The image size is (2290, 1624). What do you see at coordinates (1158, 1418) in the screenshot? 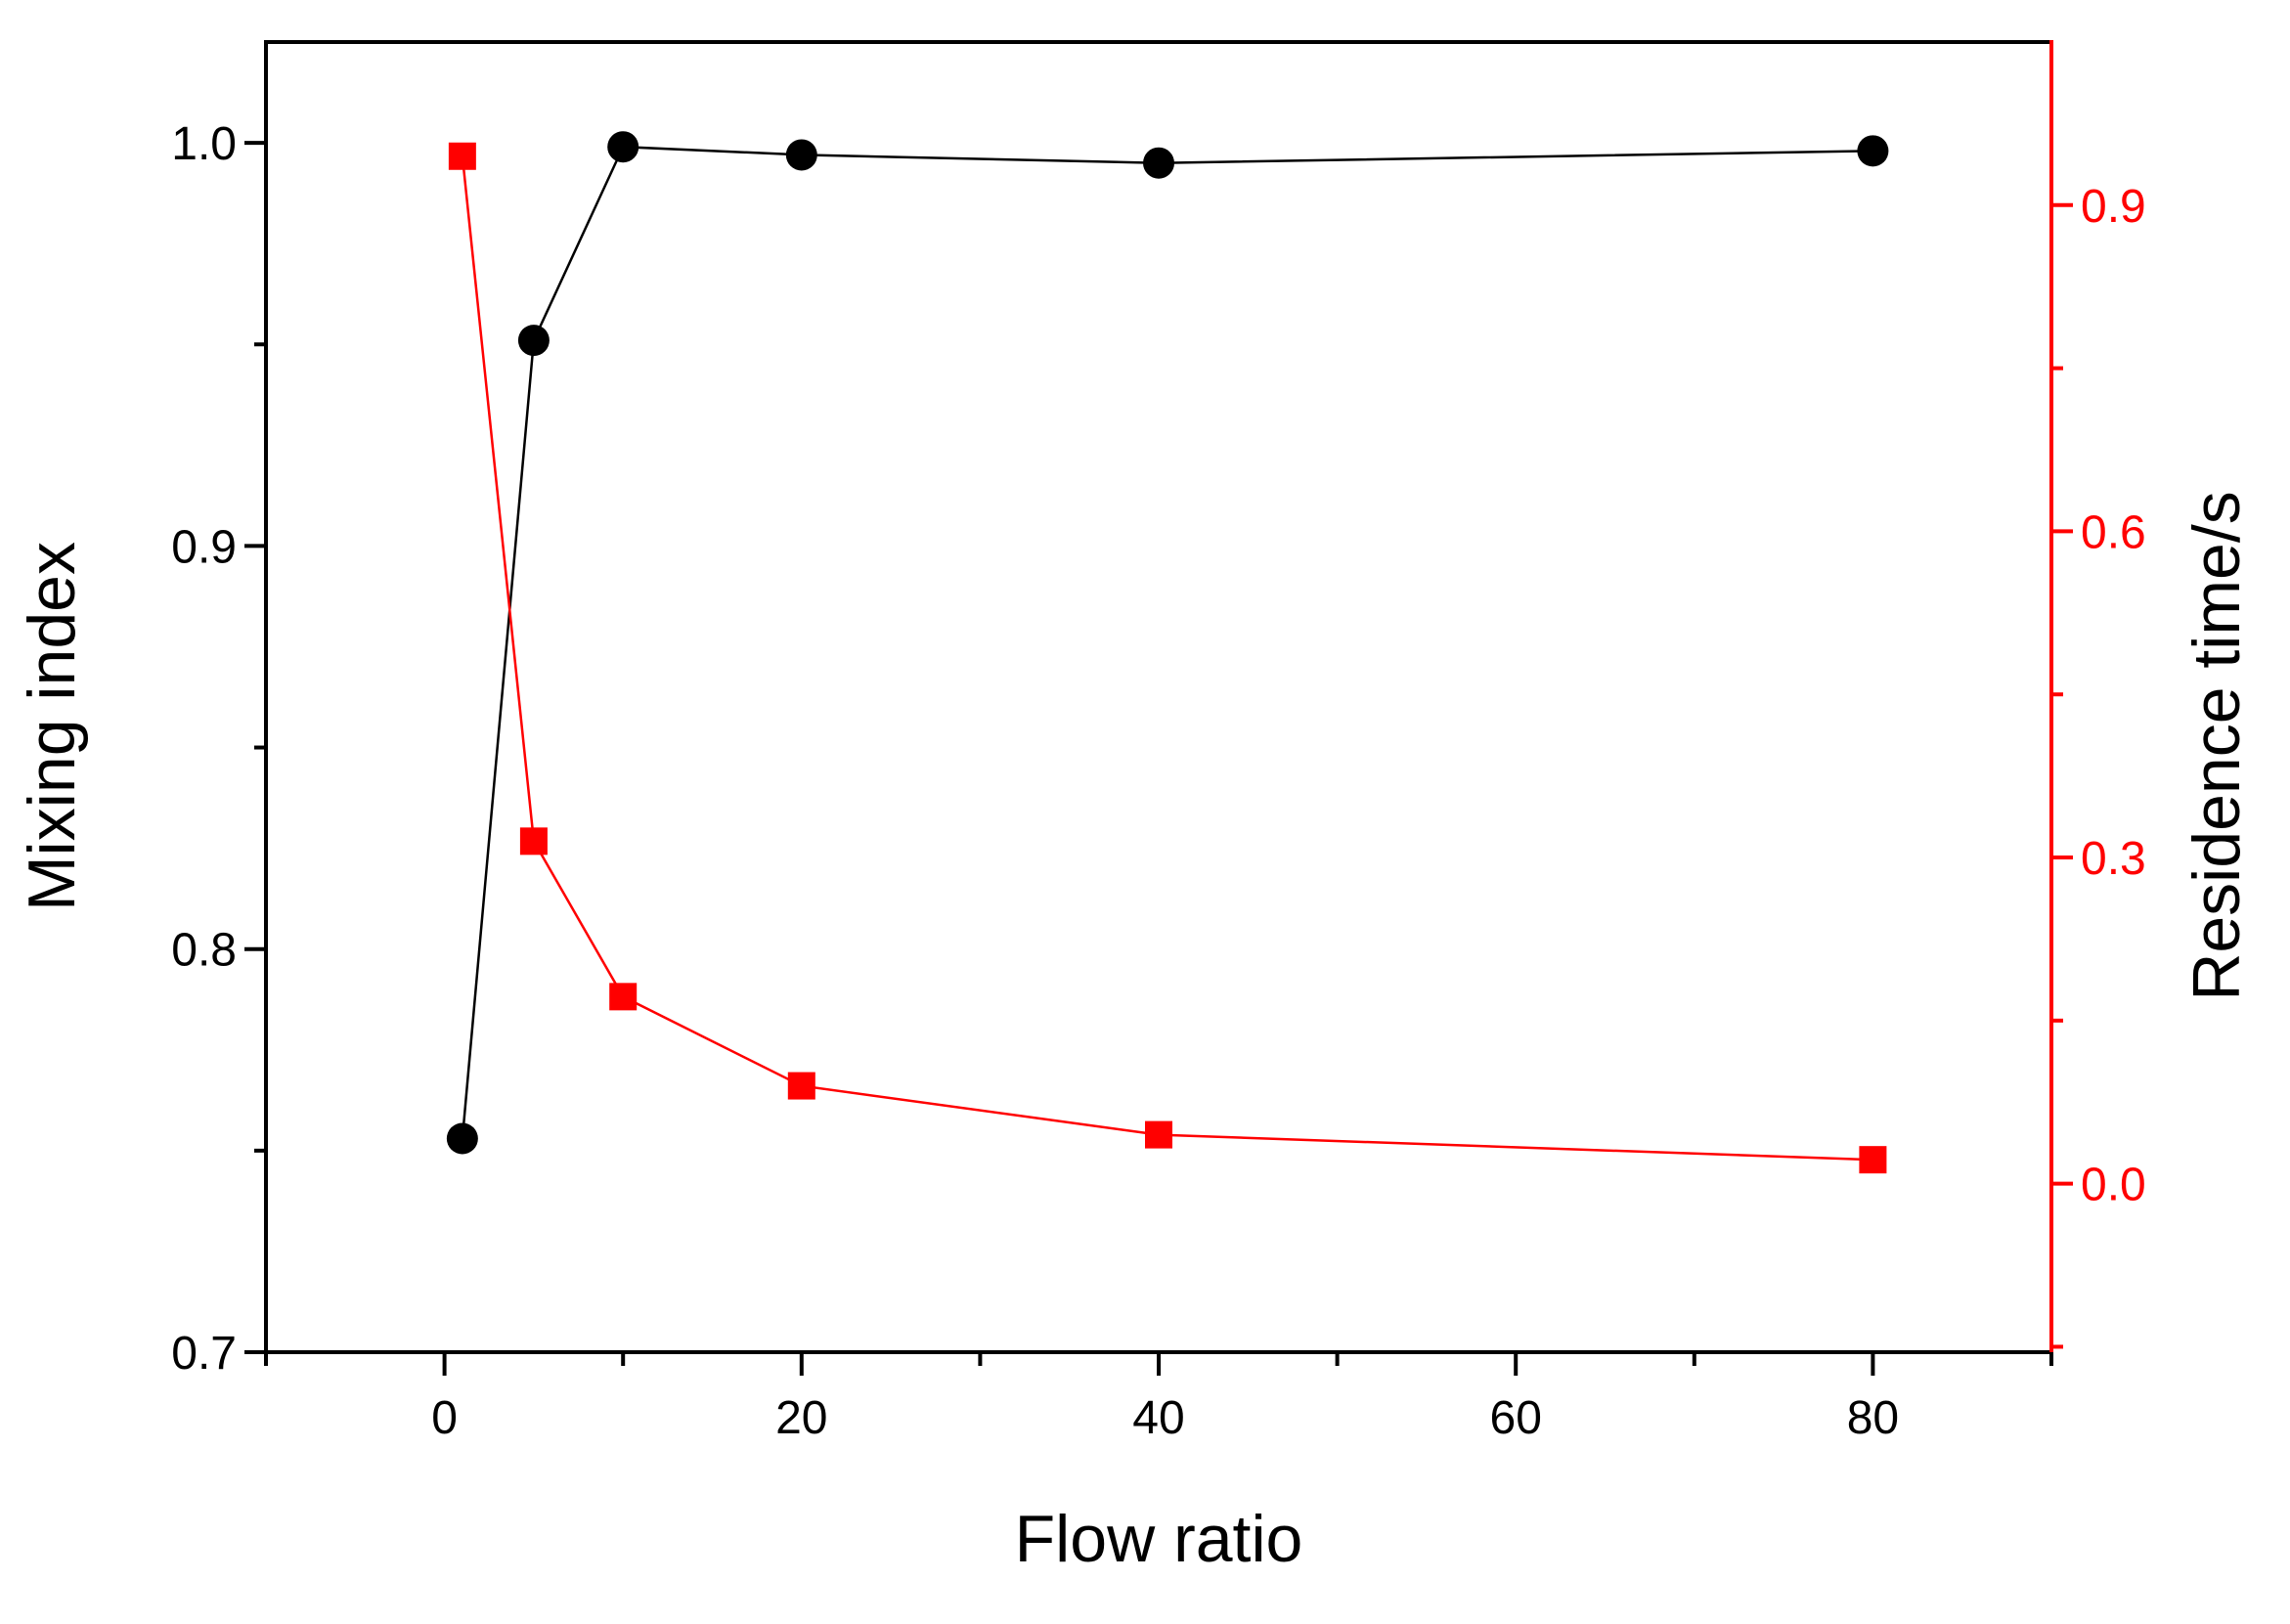
I see `x-tick-label: 40` at bounding box center [1158, 1418].